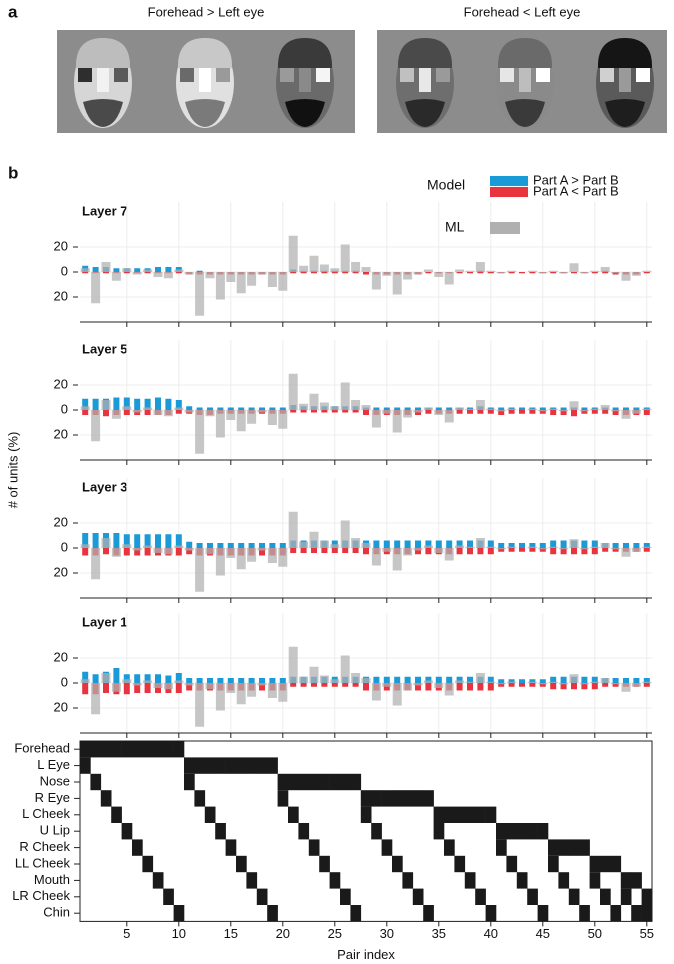 The width and height of the screenshot is (674, 964). What do you see at coordinates (105, 348) in the screenshot?
I see `subplot-title: Layer 5` at bounding box center [105, 348].